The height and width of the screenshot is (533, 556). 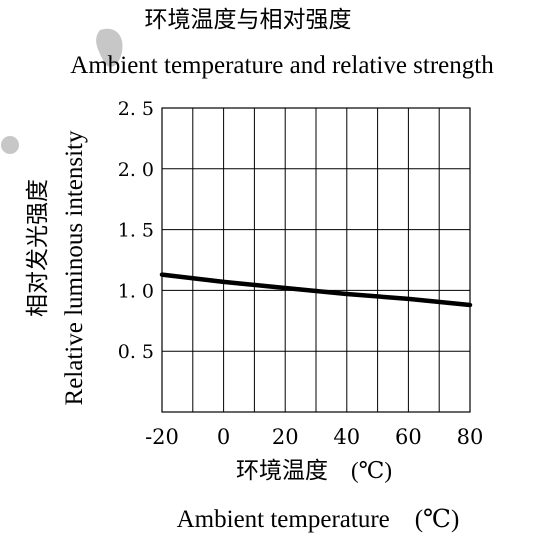 What do you see at coordinates (223, 437) in the screenshot?
I see `x-tick-label: 0` at bounding box center [223, 437].